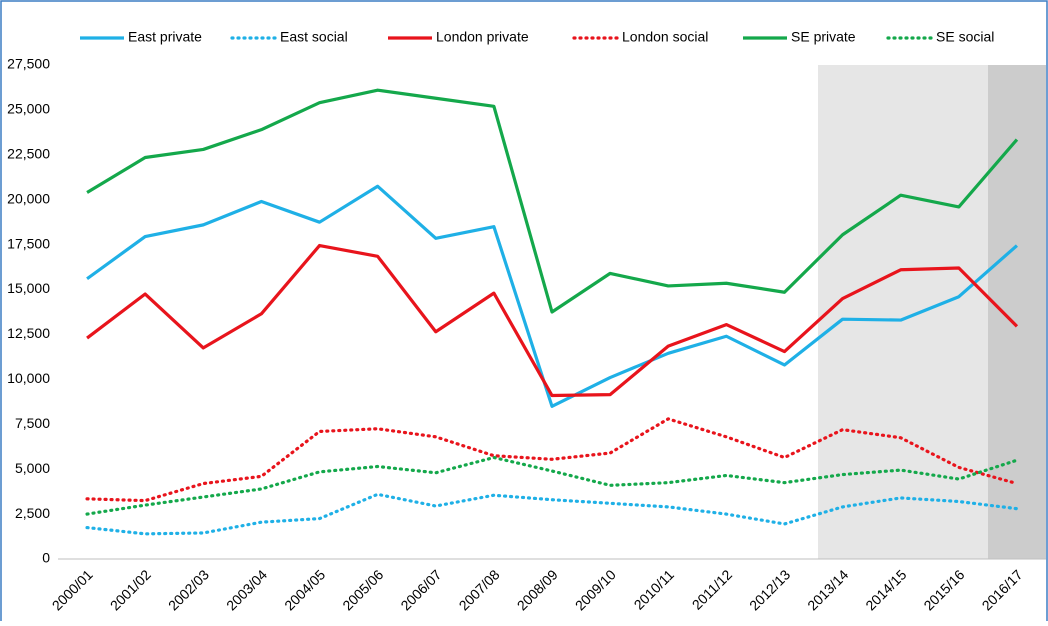  What do you see at coordinates (965, 37) in the screenshot?
I see `legend-label: SE social` at bounding box center [965, 37].